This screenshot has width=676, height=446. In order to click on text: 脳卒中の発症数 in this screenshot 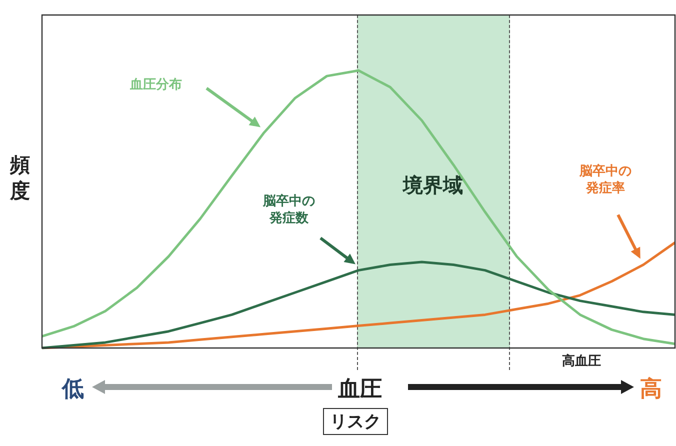, I will do `click(288, 209)`.